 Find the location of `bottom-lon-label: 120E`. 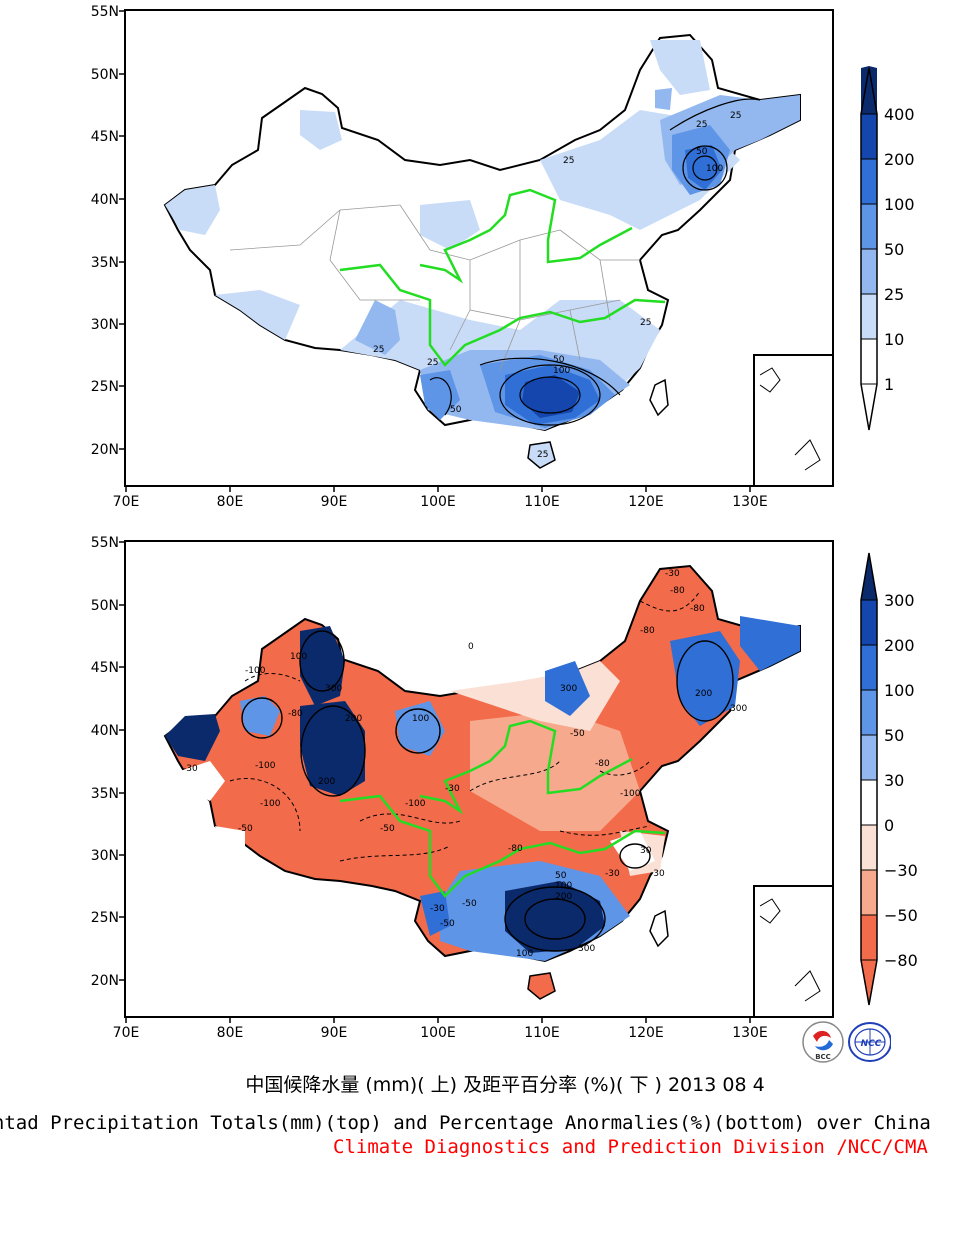

bottom-lon-label: 120E is located at coordinates (646, 1033).